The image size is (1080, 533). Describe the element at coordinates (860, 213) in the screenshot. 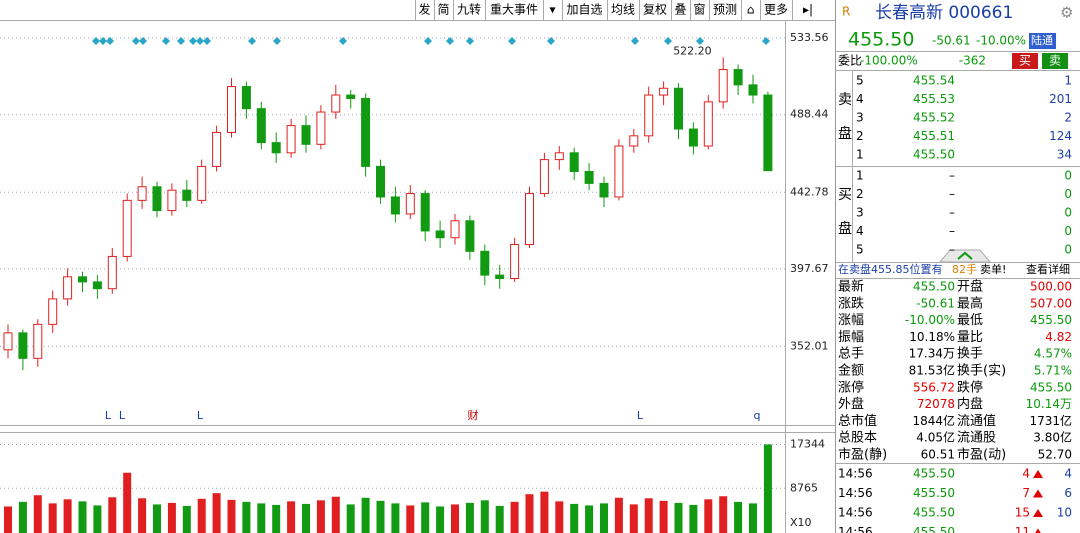

I see `level: 3` at that location.